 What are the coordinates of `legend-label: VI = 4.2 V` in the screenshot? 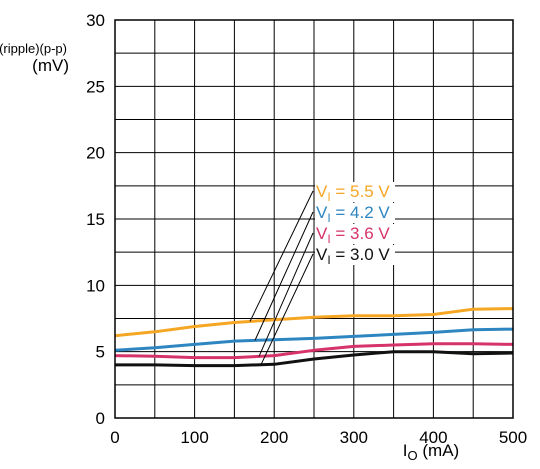 It's located at (353, 214).